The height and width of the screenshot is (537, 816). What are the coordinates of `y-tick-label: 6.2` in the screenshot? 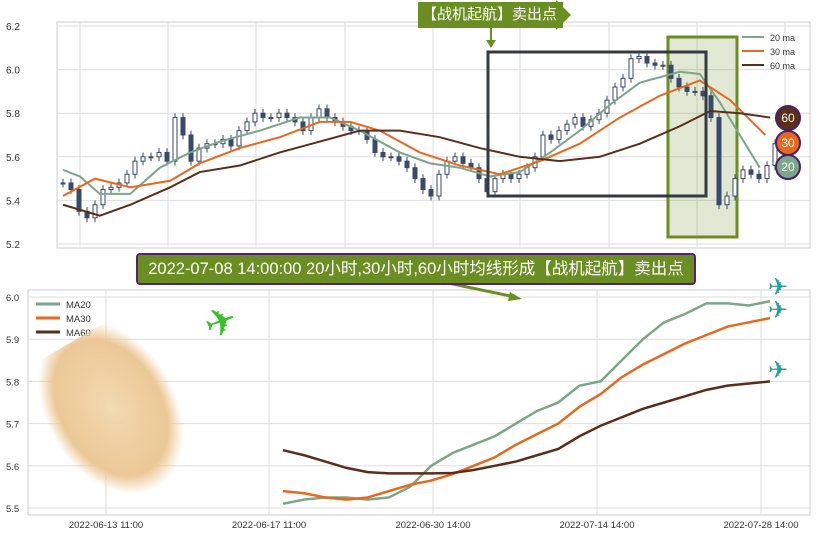 It's located at (13, 27).